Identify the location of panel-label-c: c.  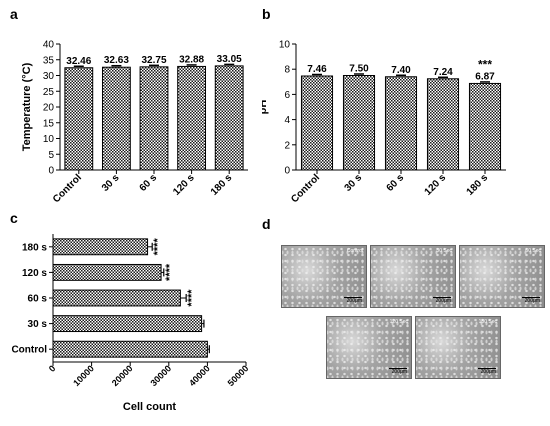
(14, 218).